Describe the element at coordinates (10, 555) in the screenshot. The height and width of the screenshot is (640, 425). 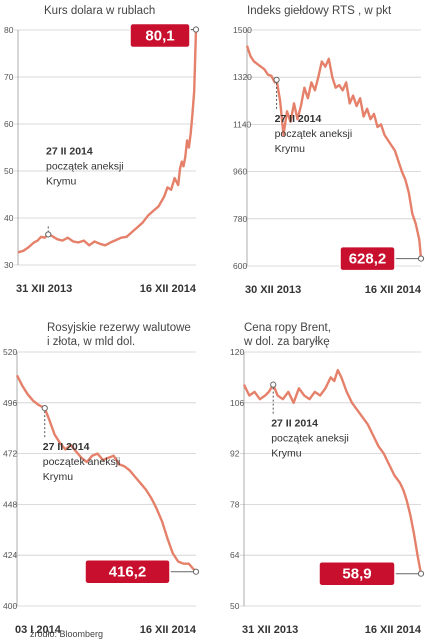
I see `y-tick-label: 424` at that location.